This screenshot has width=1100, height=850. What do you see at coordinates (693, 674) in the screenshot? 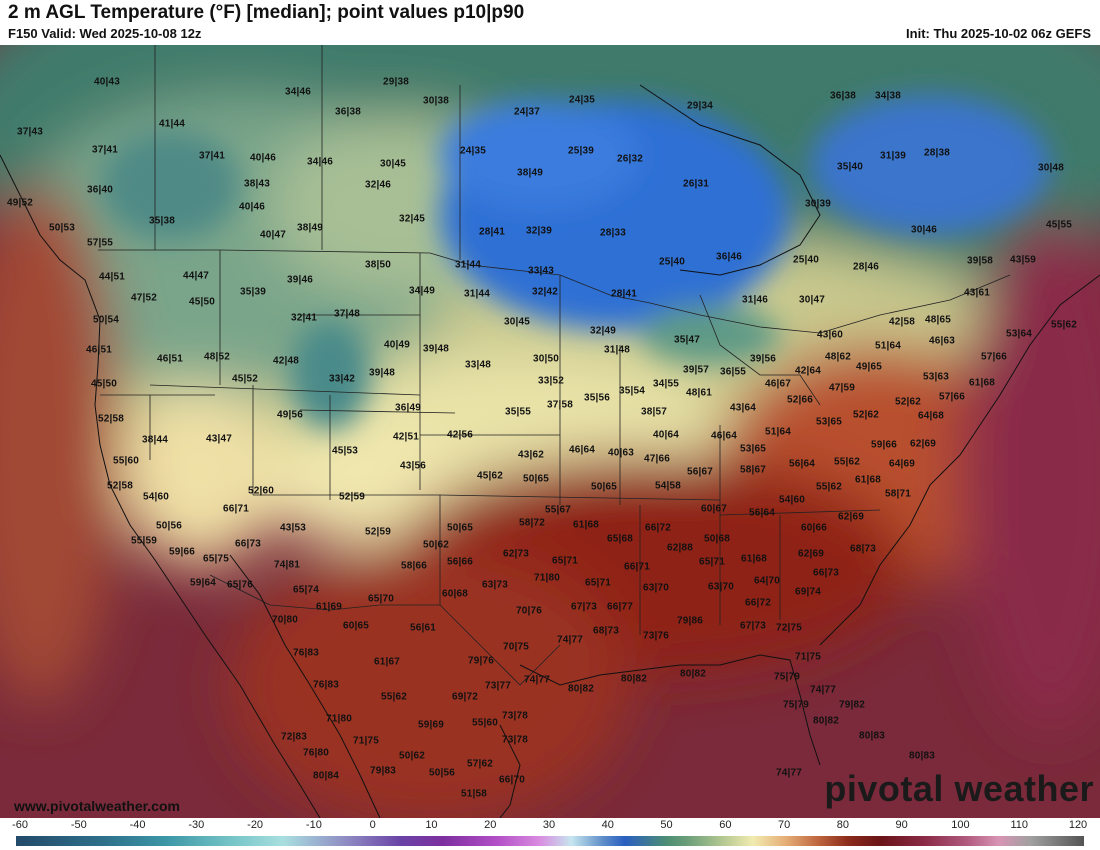
I see `point-value-label: 80|82` at bounding box center [693, 674].